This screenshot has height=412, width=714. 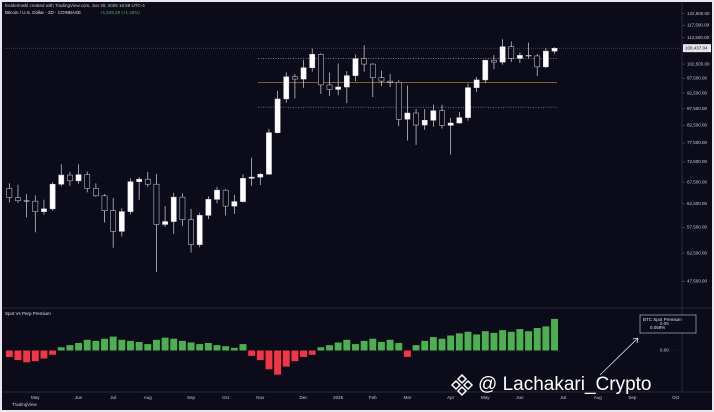 I want to click on price-tick-label: 77,500.00, so click(x=697, y=142).